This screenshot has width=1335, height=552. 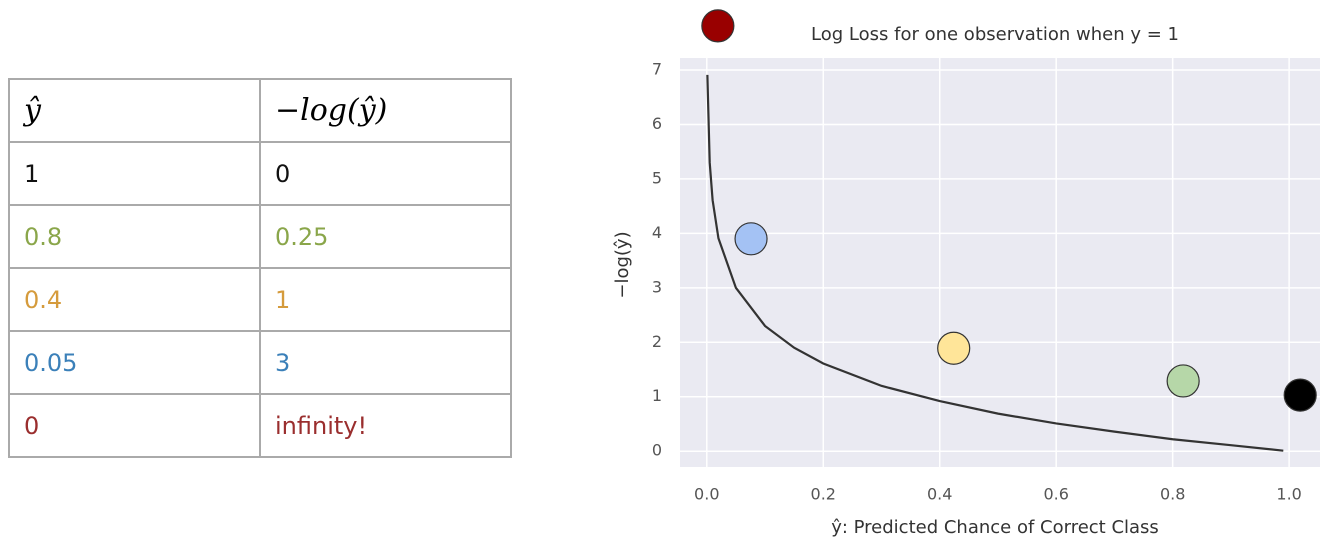 What do you see at coordinates (995, 34) in the screenshot?
I see `chart-title: Log Loss for one observation when y = 1` at bounding box center [995, 34].